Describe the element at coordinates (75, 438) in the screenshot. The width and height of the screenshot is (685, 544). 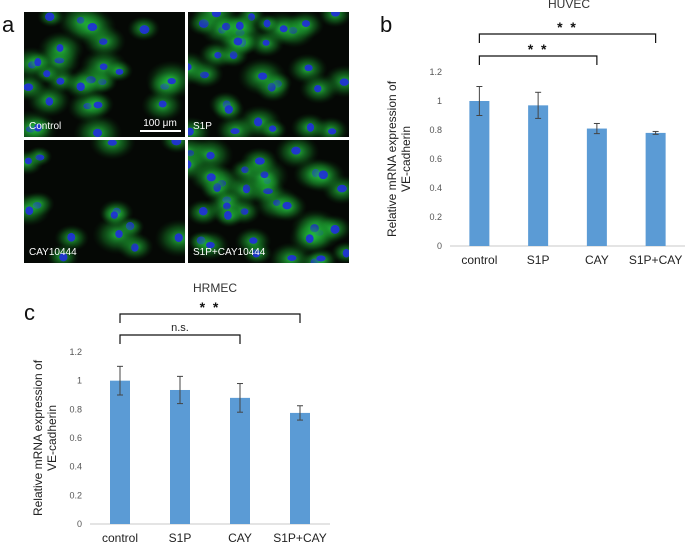
I see `y-tick-label: 0.6` at that location.